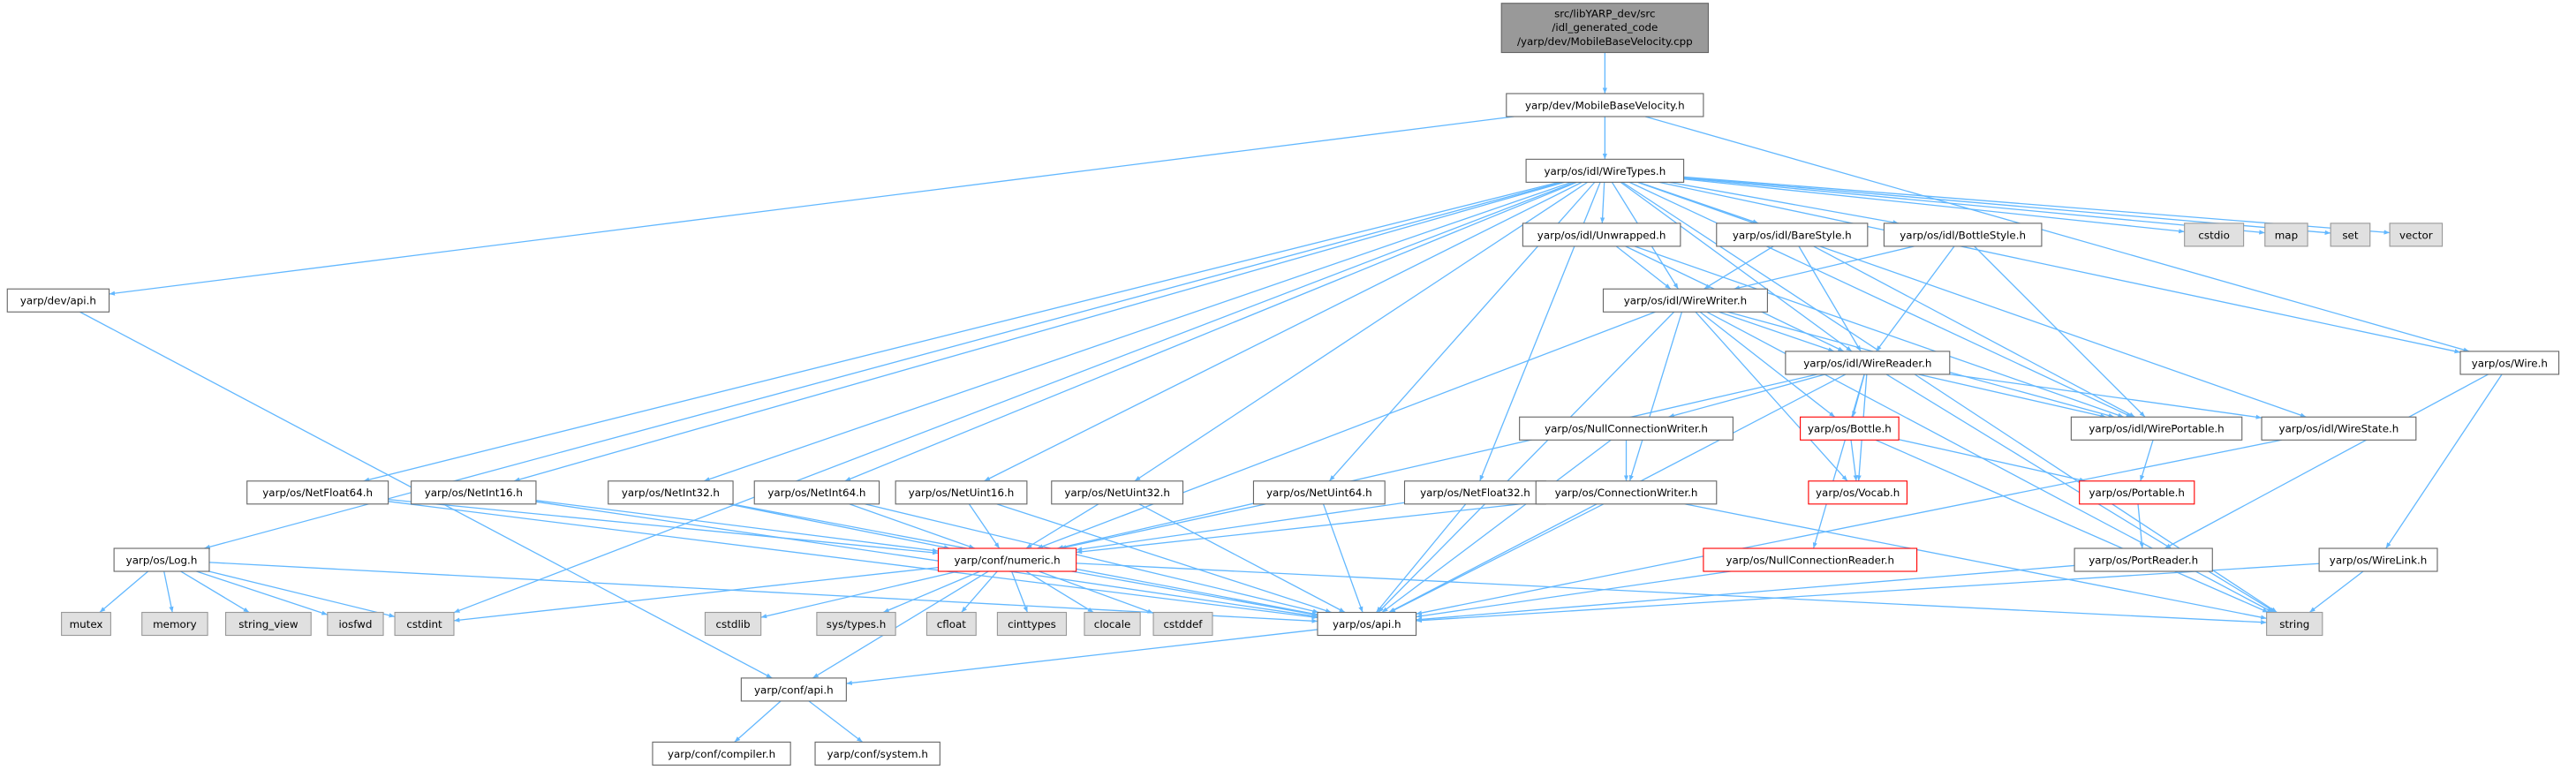 Image resolution: width=2576 pixels, height=770 pixels. What do you see at coordinates (2294, 624) in the screenshot?
I see `node-label: string` at bounding box center [2294, 624].